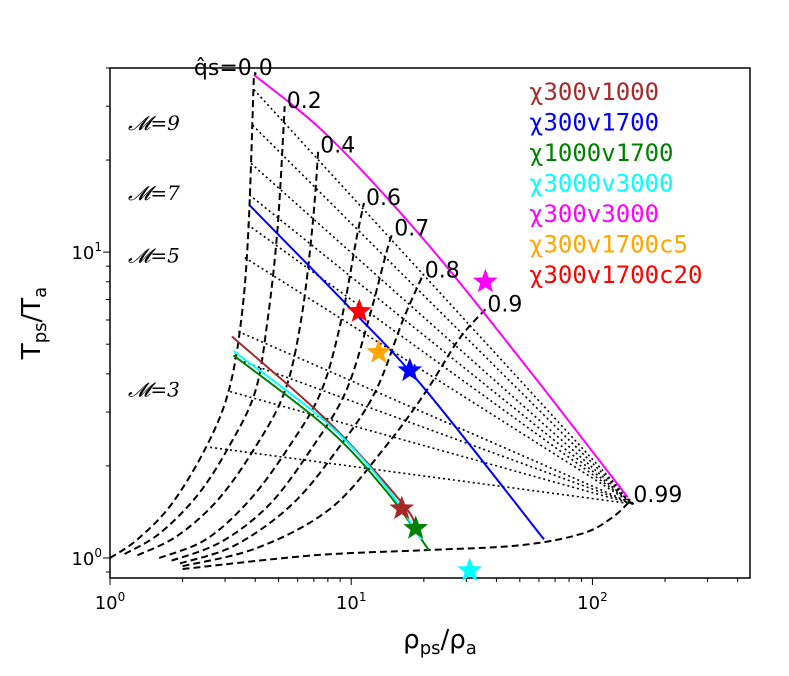 The image size is (789, 676). What do you see at coordinates (154, 193) in the screenshot?
I see `mach-label: 𝓜=7` at bounding box center [154, 193].